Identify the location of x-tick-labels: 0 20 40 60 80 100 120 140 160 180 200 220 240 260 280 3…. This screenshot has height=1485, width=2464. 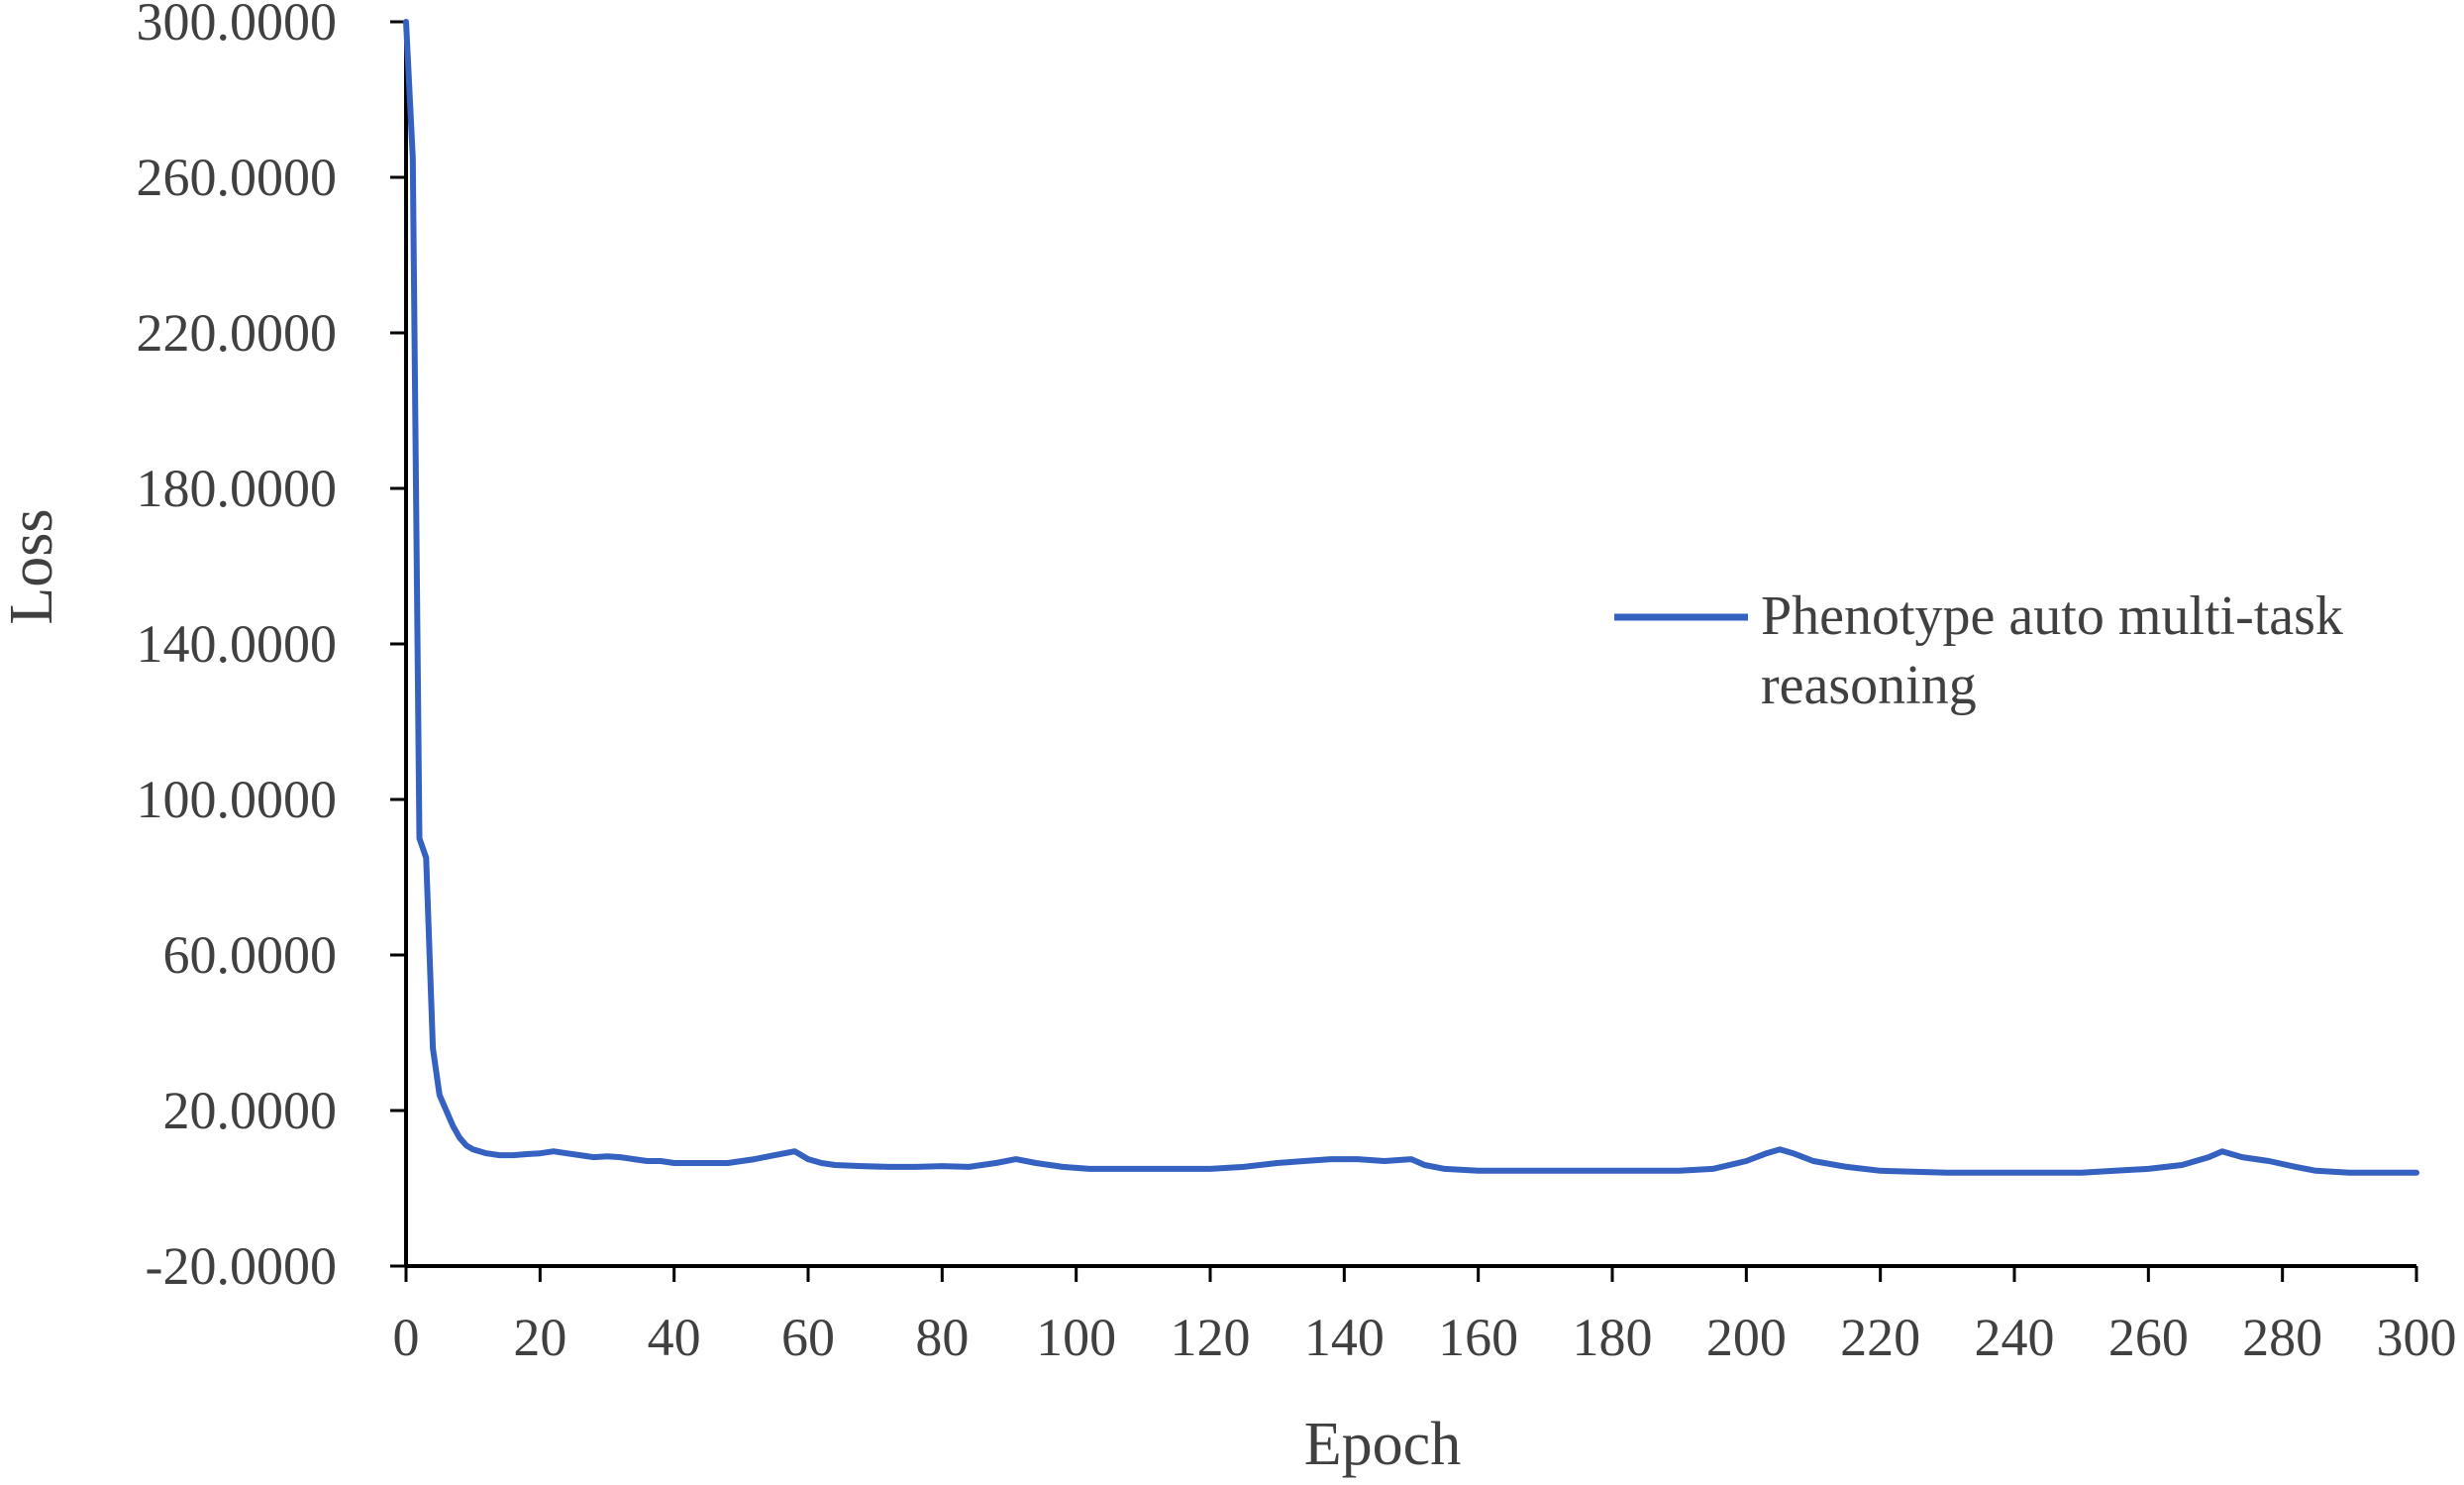
(1425, 1337).